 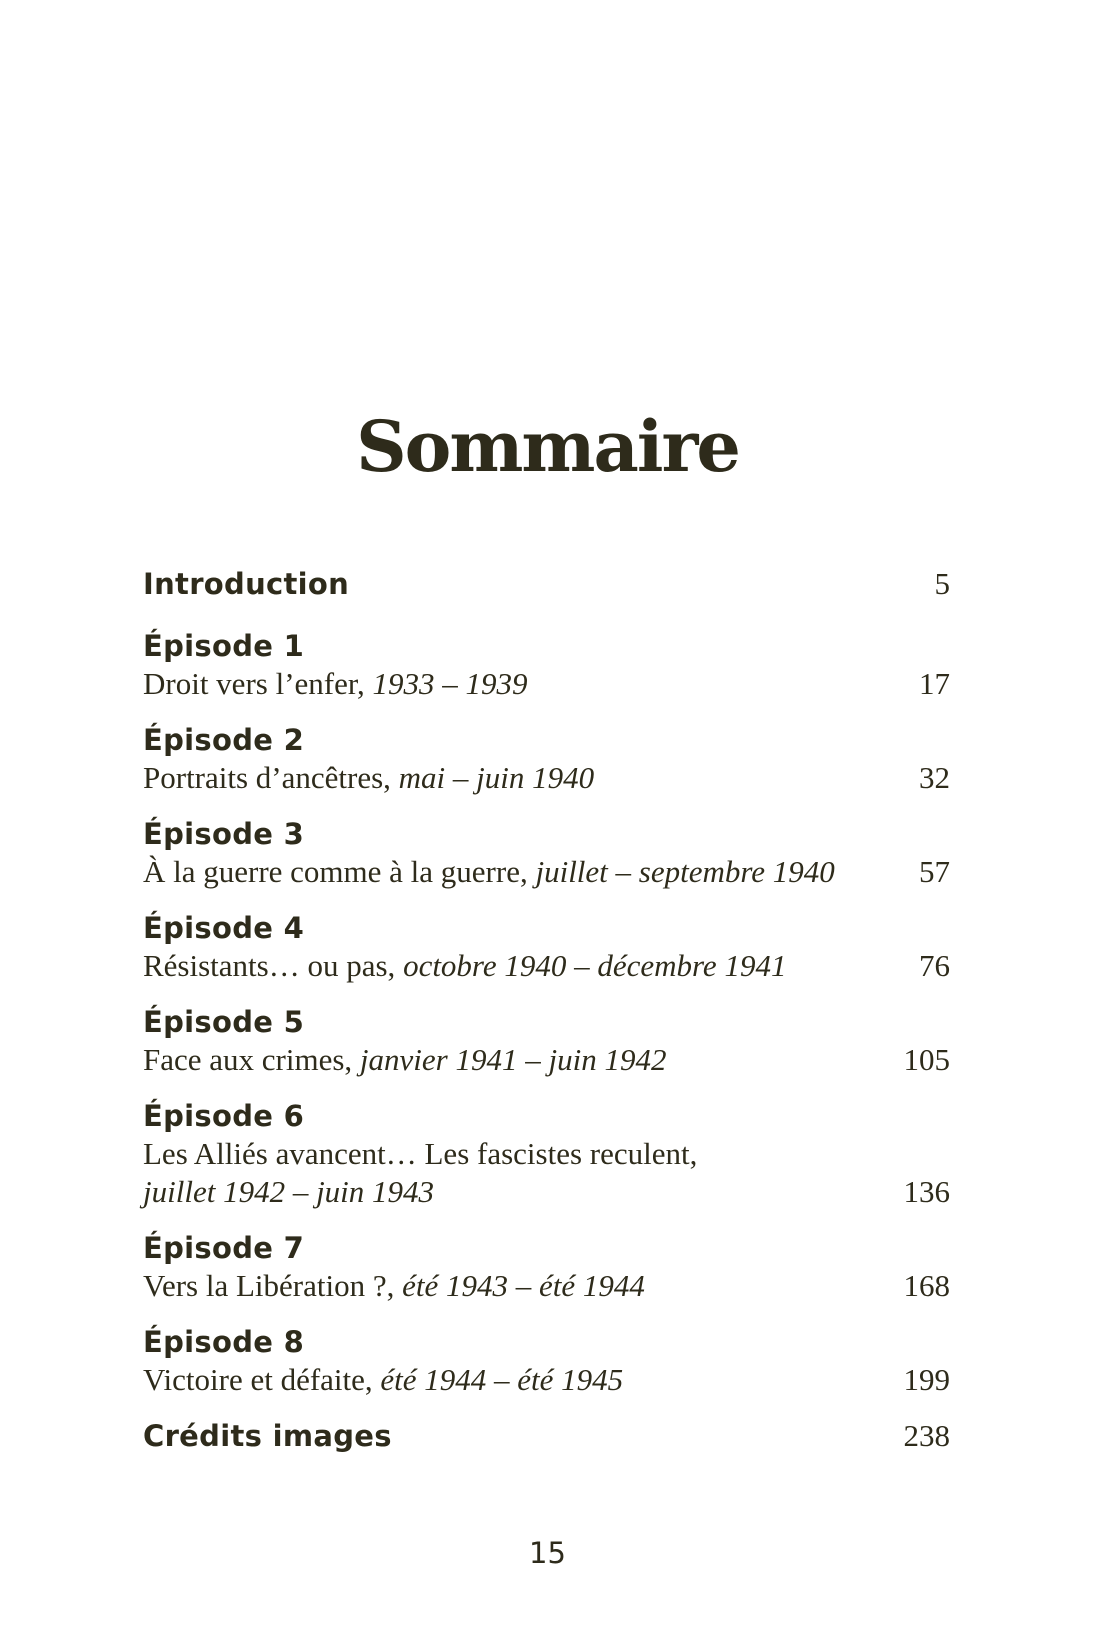 I want to click on entry-label: Crédits images, so click(x=267, y=1436).